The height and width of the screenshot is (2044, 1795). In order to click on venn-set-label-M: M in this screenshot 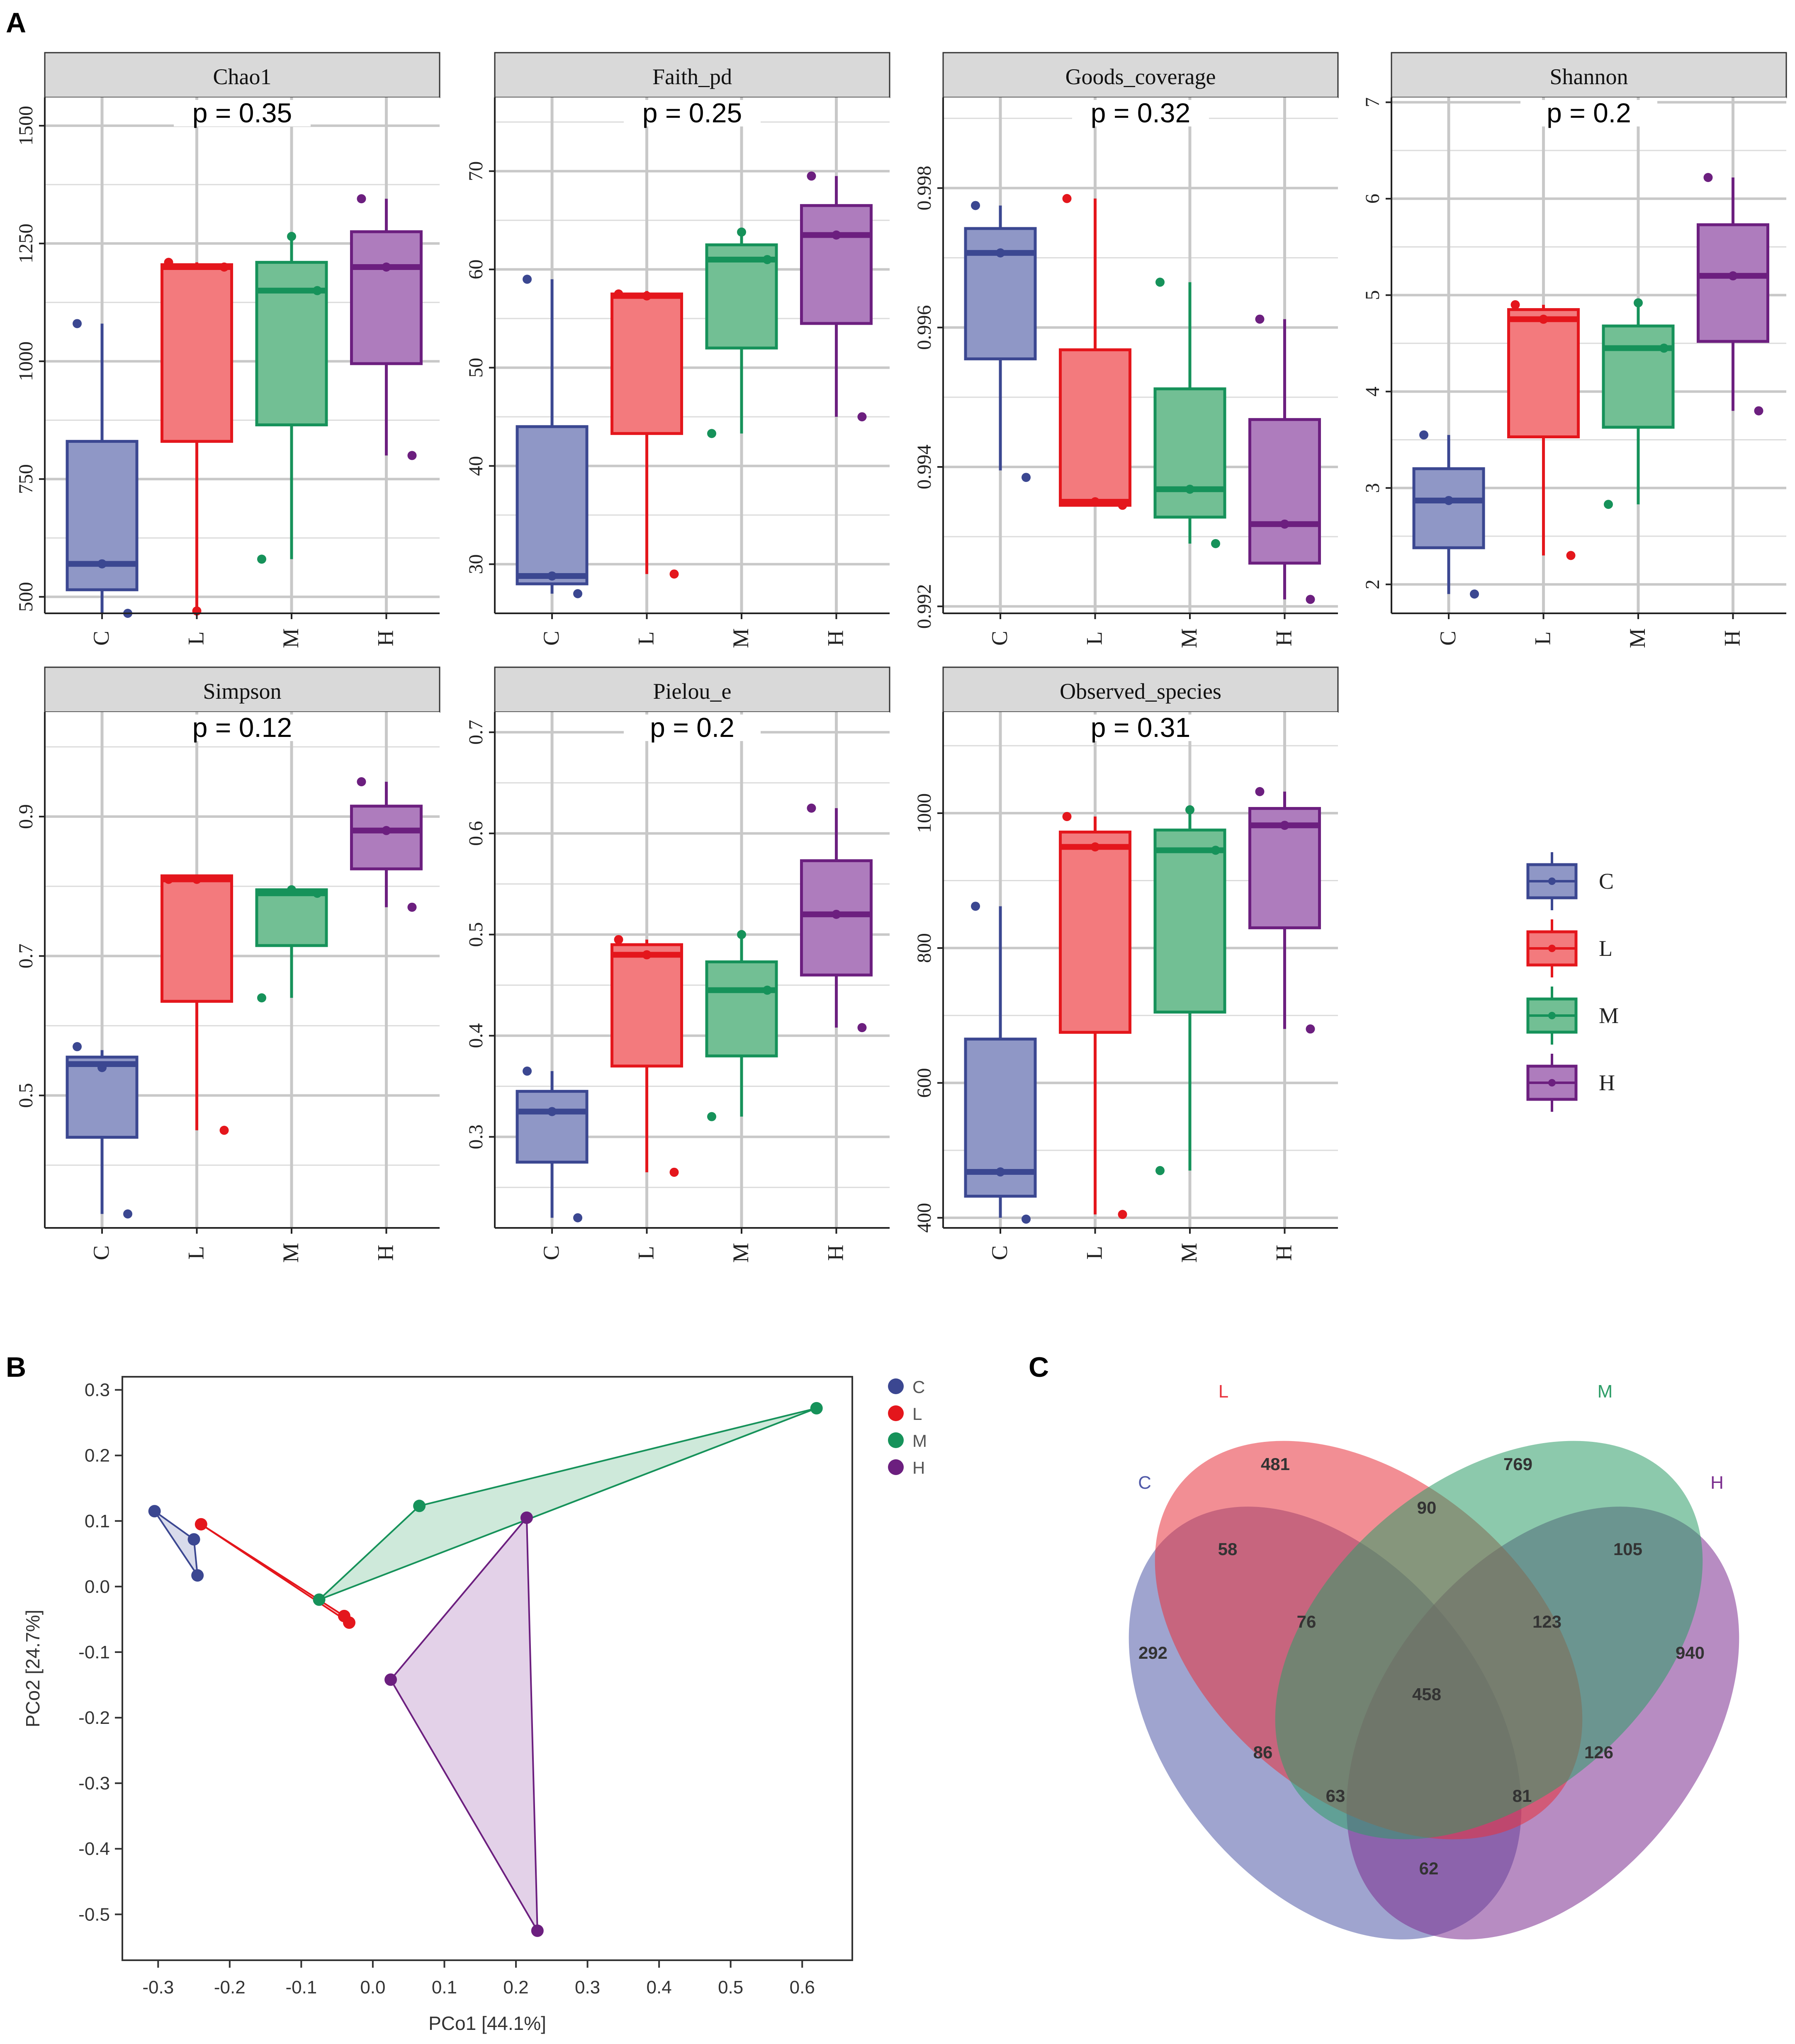, I will do `click(1606, 1391)`.